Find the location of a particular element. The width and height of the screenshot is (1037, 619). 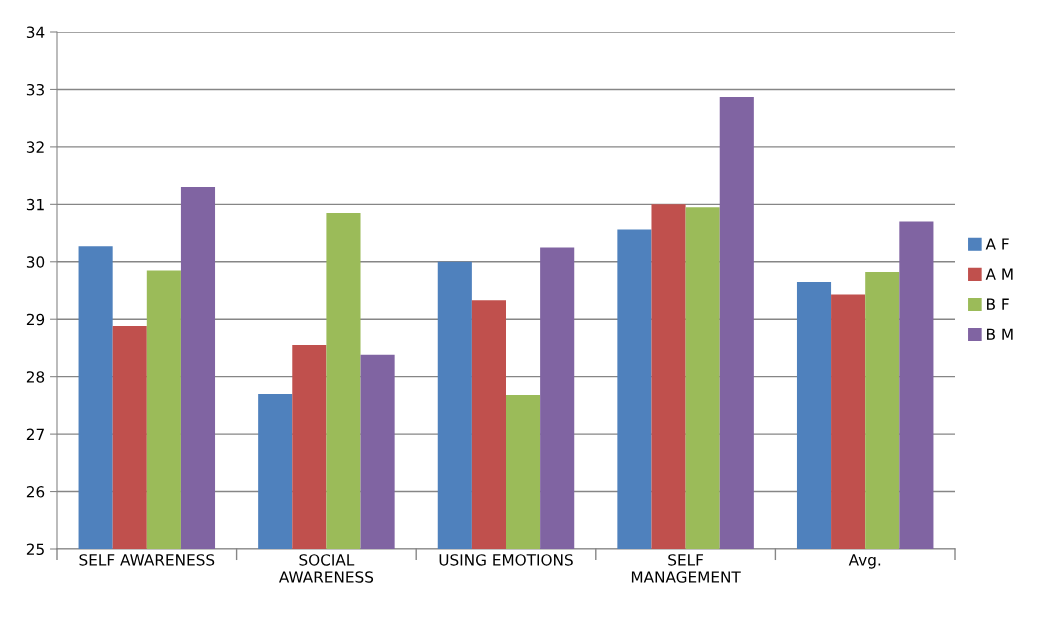

legend-label: A F is located at coordinates (997, 244).